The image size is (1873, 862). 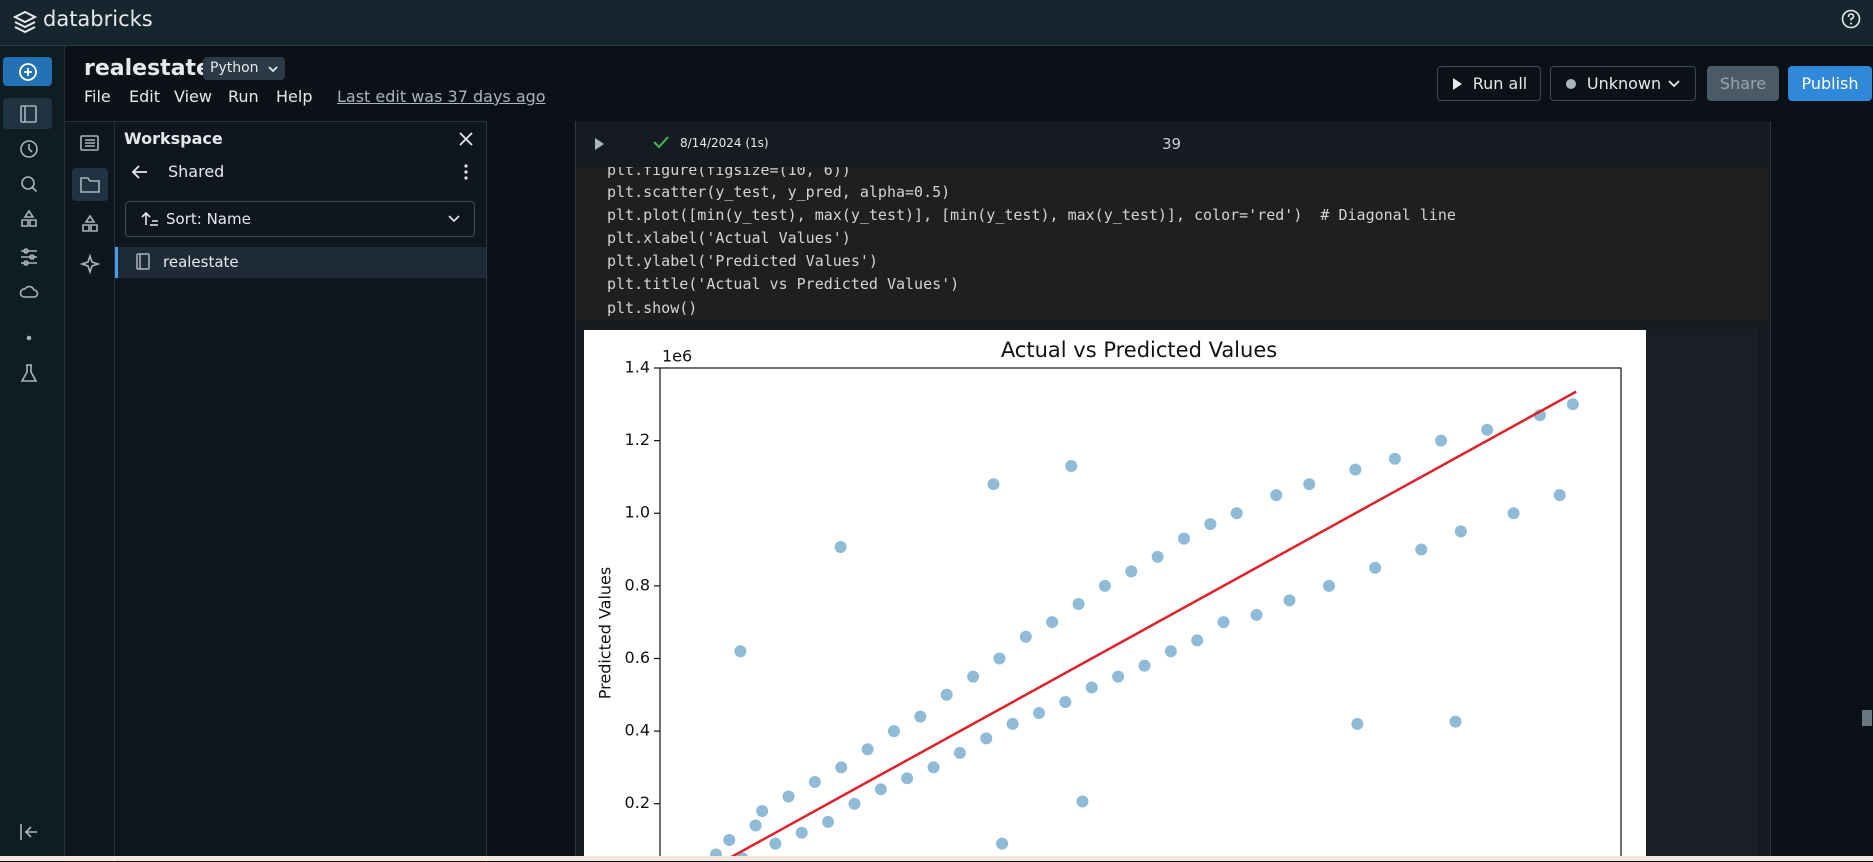 I want to click on code-line: plt.scatter(y_test, y_pred, alpha=0.5), so click(x=779, y=192).